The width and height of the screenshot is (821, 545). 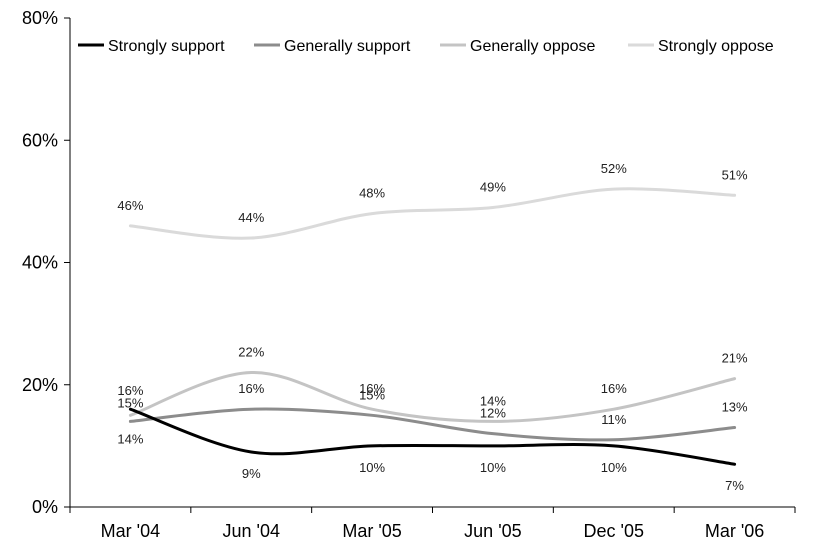 What do you see at coordinates (372, 394) in the screenshot?
I see `data-label-generally-support: 15%` at bounding box center [372, 394].